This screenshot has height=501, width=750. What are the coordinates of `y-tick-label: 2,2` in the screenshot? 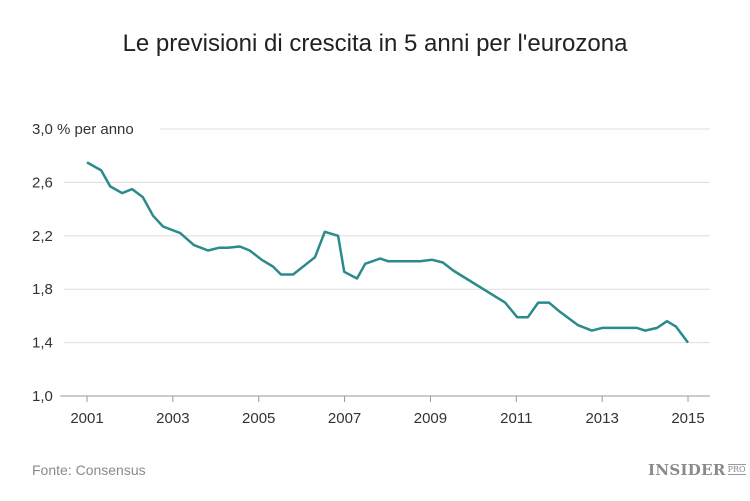 It's located at (42, 236).